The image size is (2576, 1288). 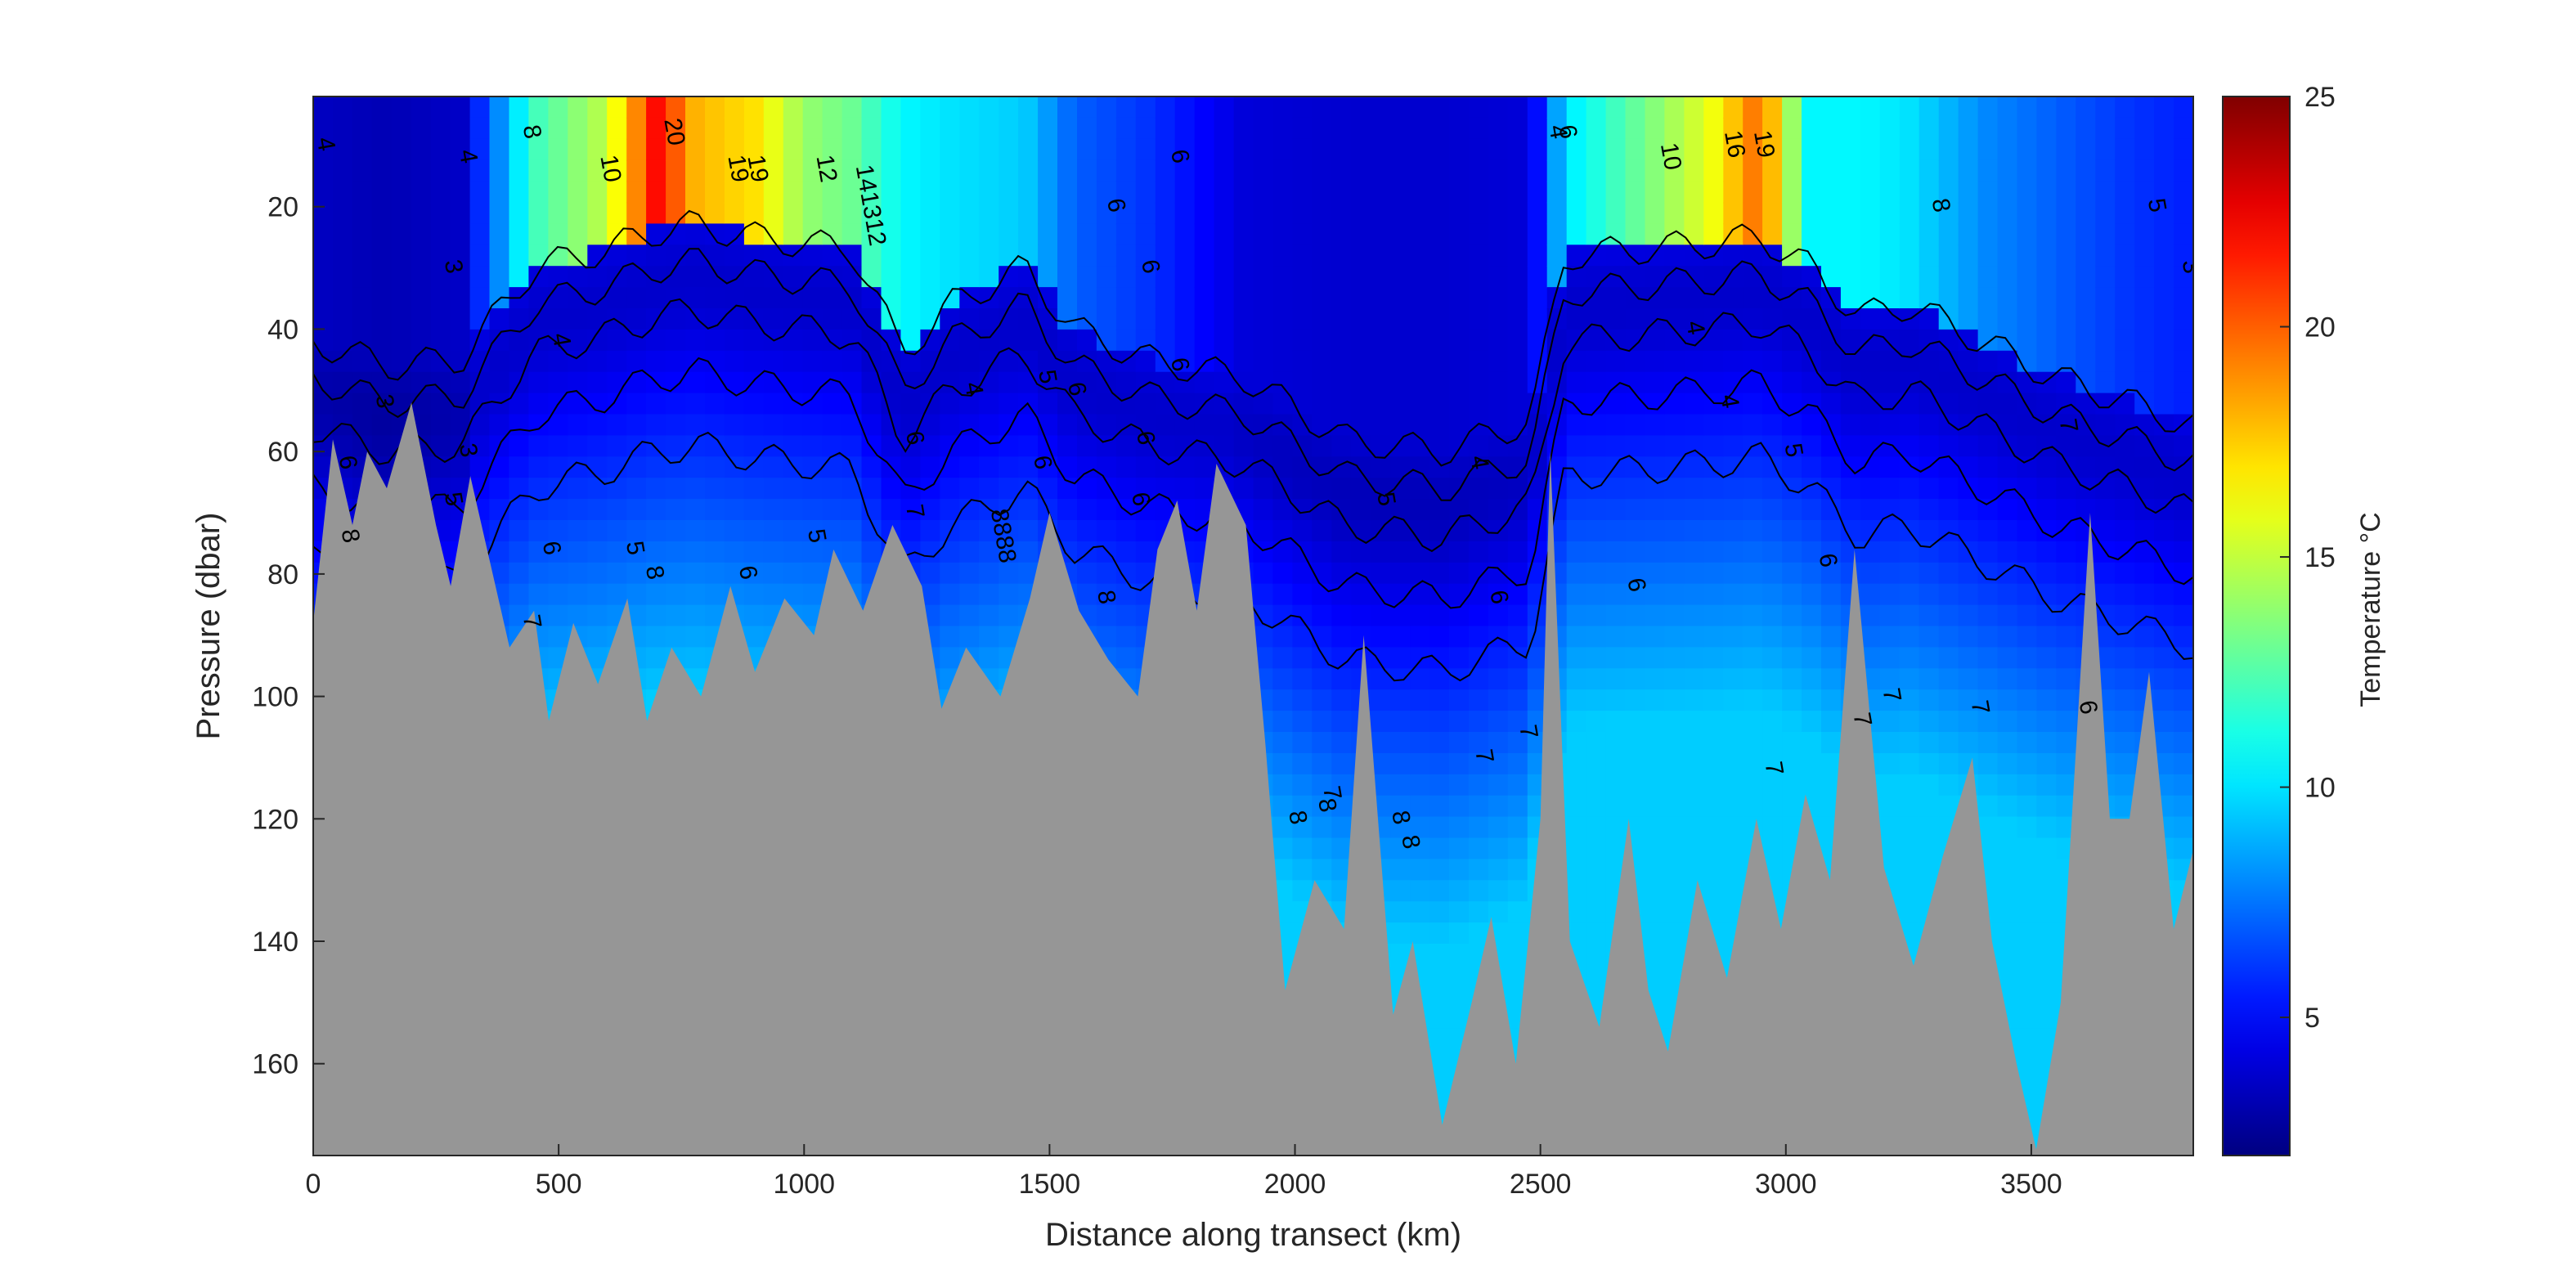 I want to click on contour-label: 6, so click(x=1043, y=462).